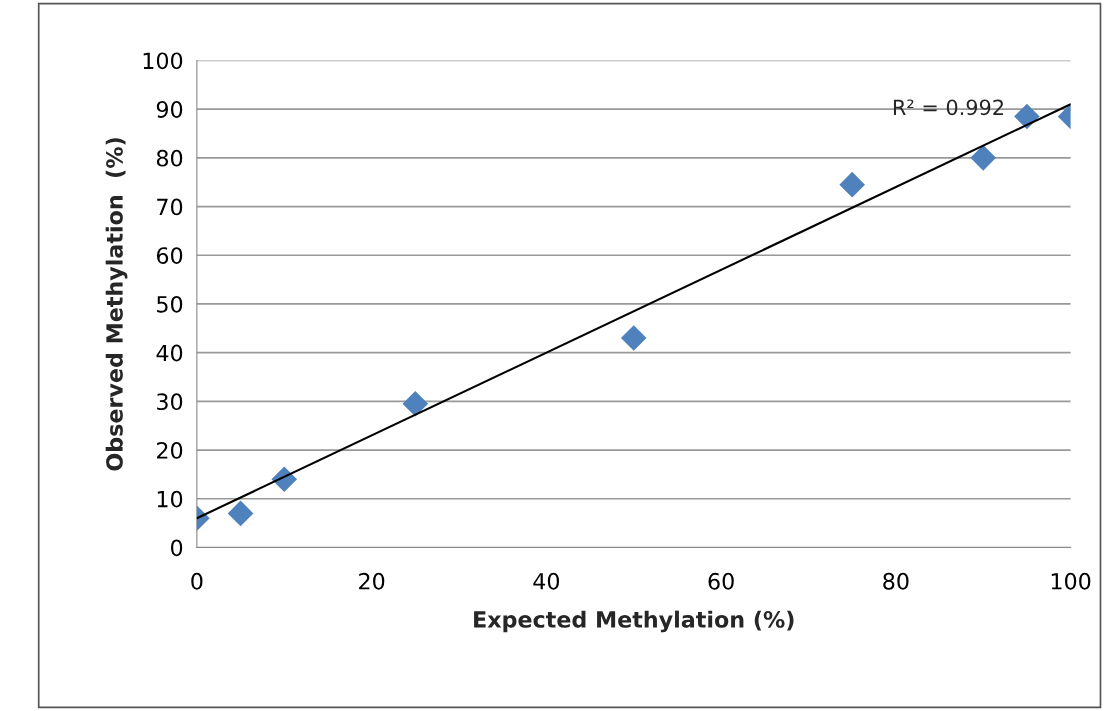 Image resolution: width=1106 pixels, height=711 pixels. Describe the element at coordinates (163, 61) in the screenshot. I see `y-tick-label: 100` at that location.